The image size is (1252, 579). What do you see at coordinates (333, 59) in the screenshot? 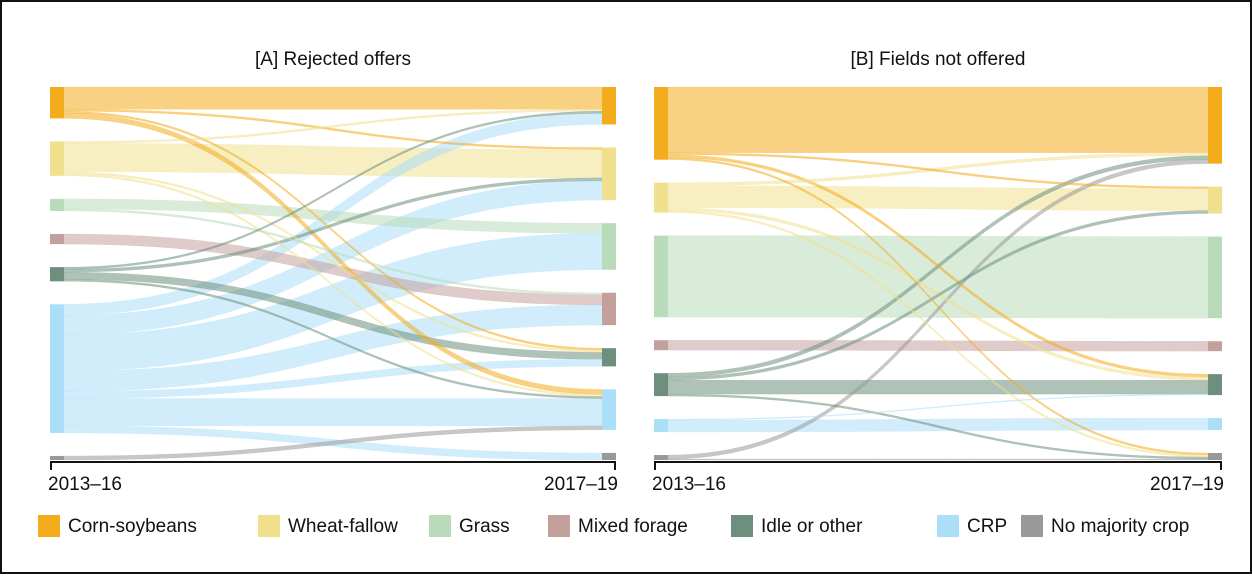
I see `panel-title: [A] Rejected offers` at bounding box center [333, 59].